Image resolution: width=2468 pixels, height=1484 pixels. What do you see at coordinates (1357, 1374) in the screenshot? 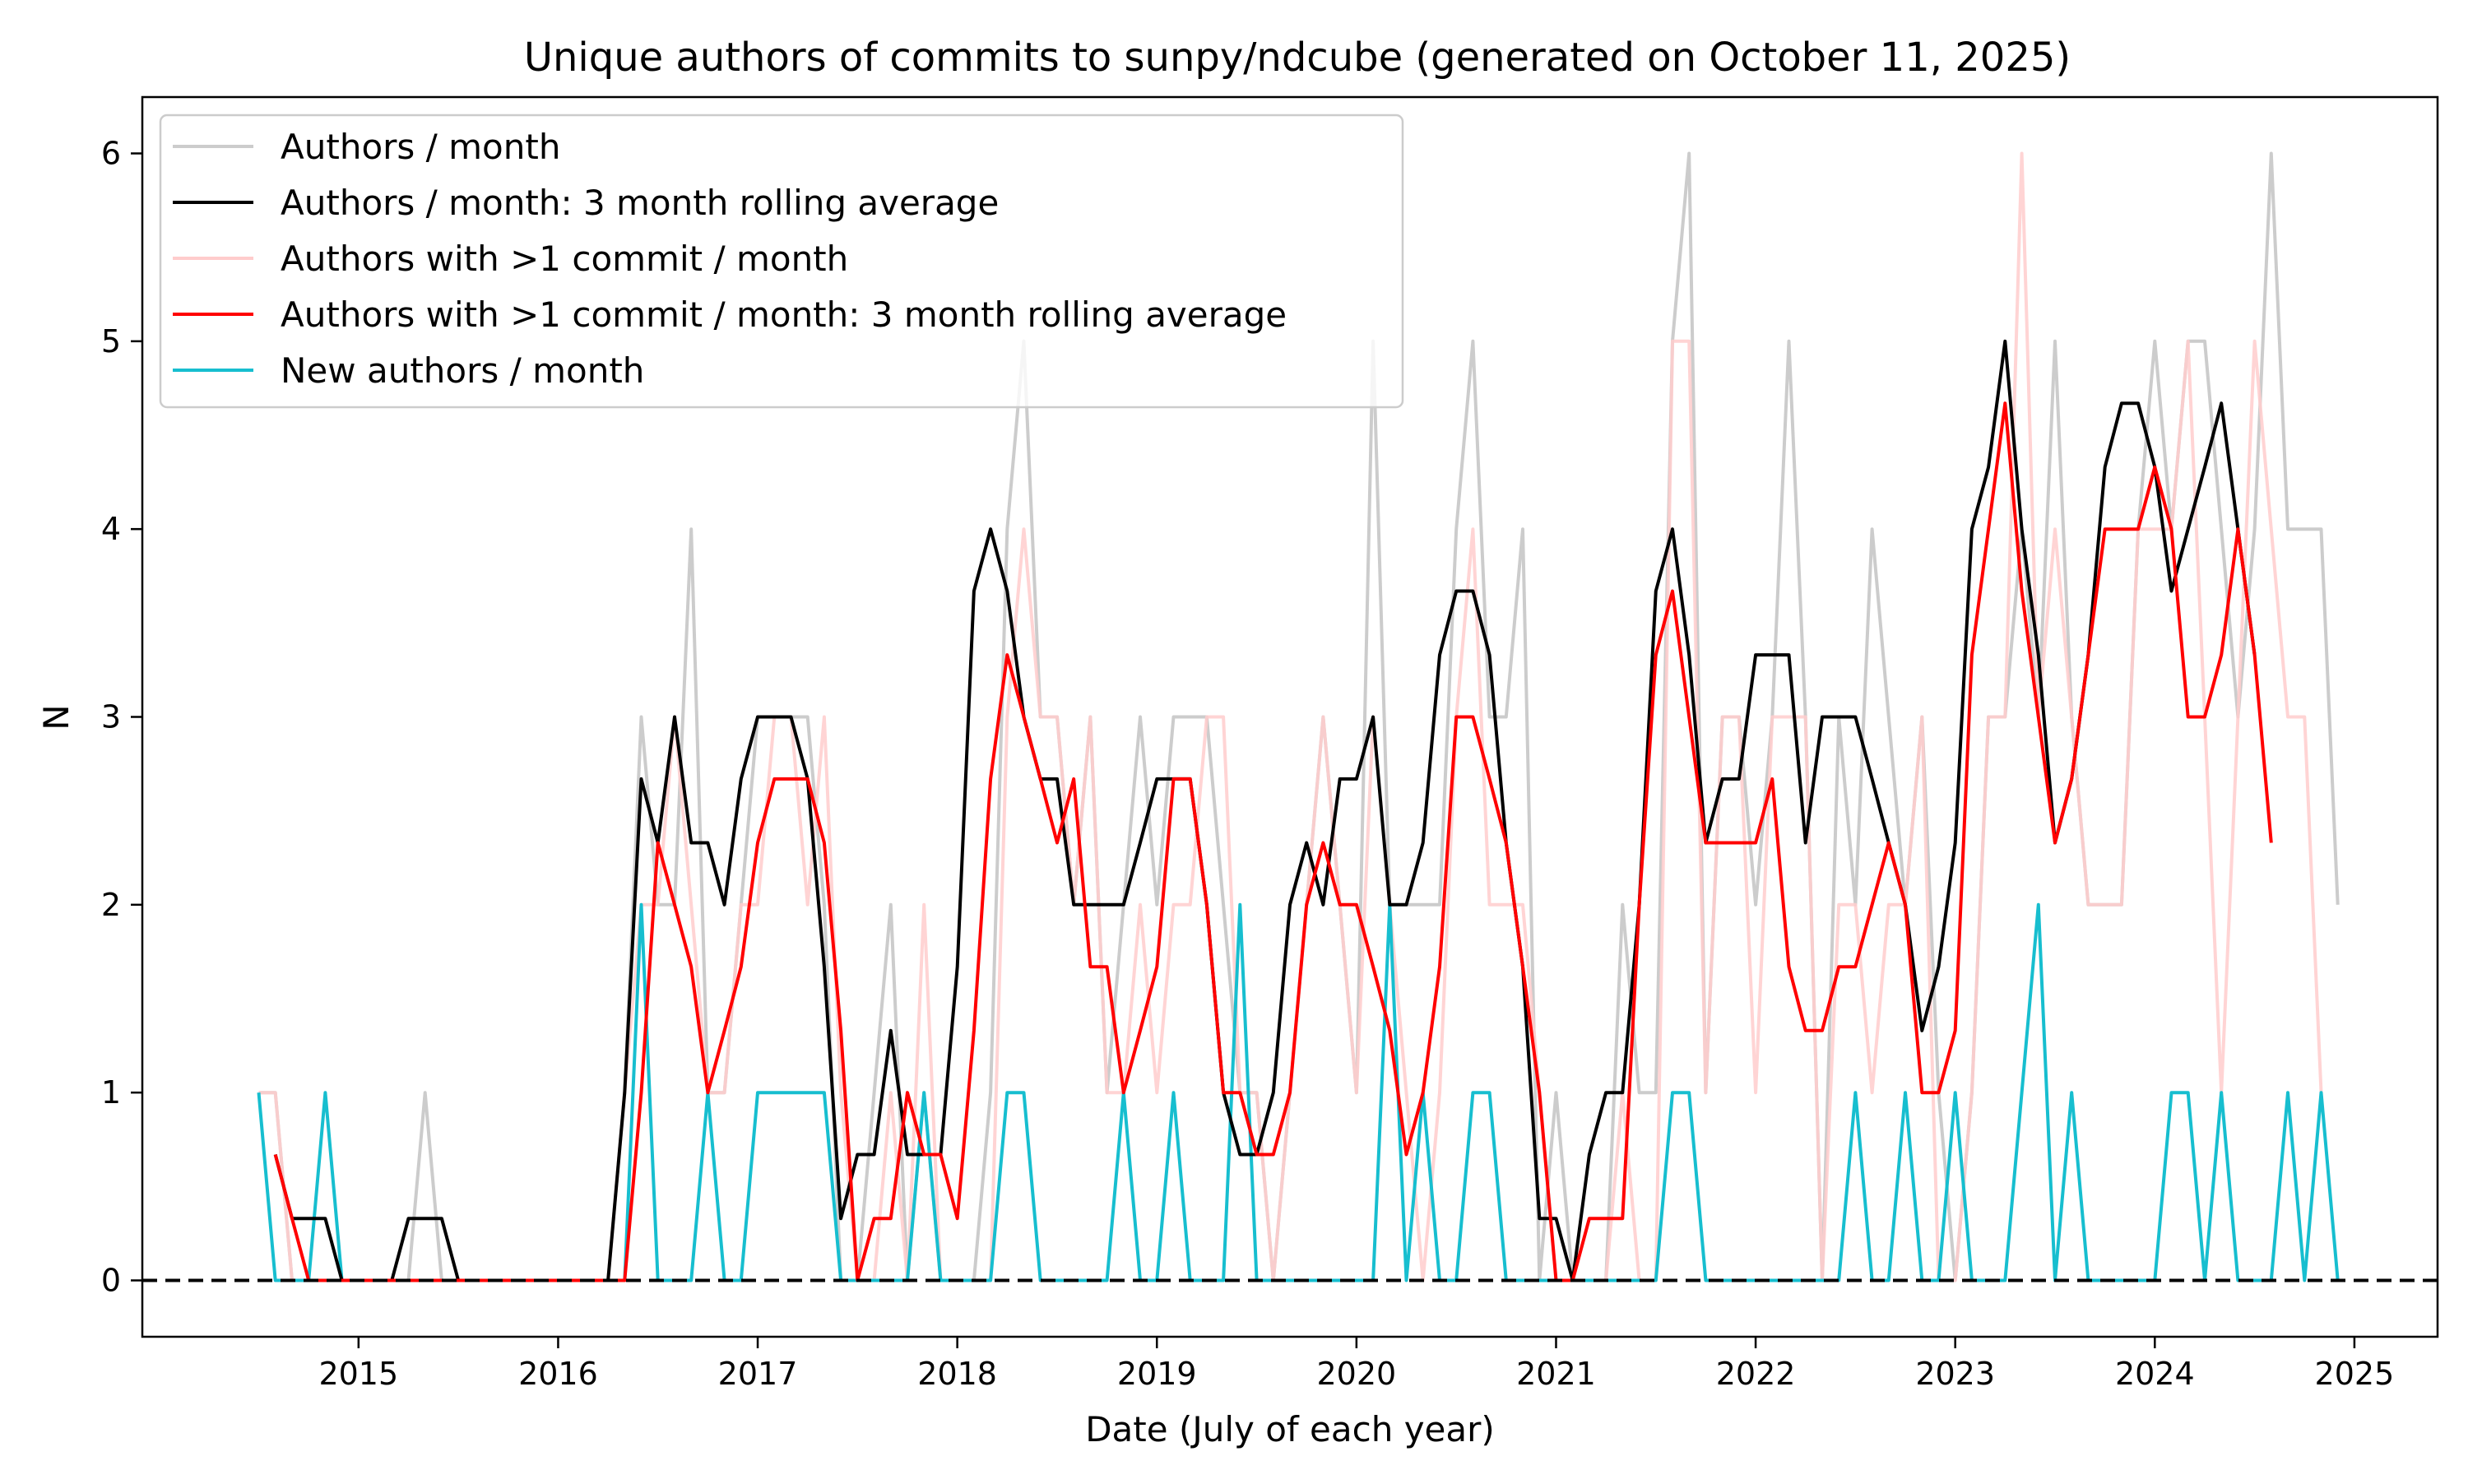
I see `x-tick-label: 2020` at bounding box center [1357, 1374].